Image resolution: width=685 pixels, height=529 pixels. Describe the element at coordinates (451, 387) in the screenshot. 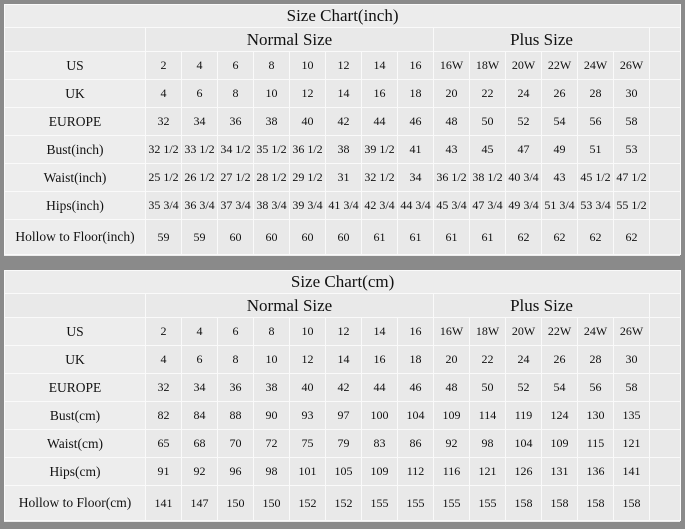

I see `size-cell: 48` at that location.